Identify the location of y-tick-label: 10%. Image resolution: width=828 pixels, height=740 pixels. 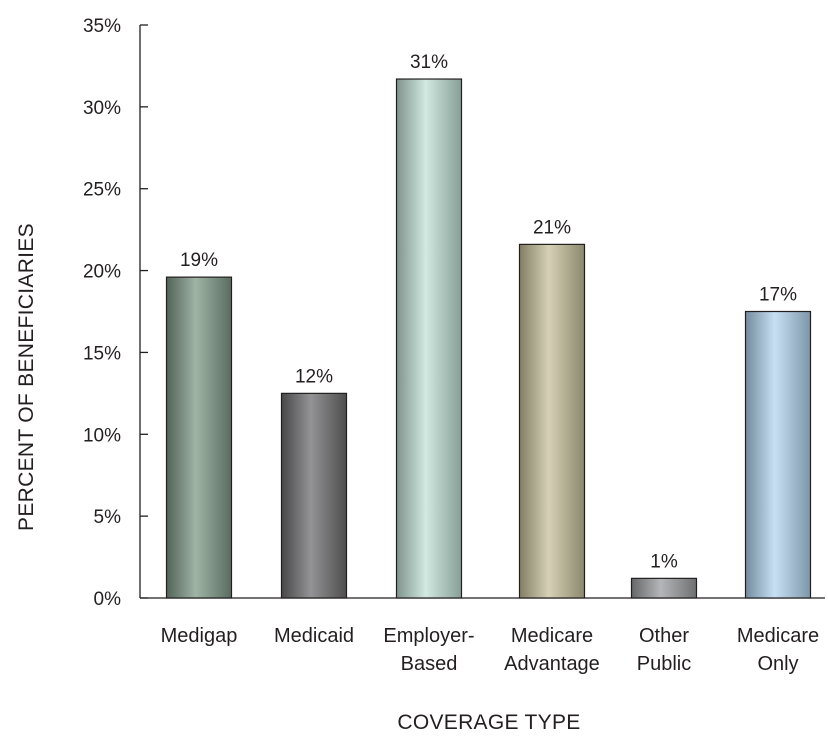
(102, 435).